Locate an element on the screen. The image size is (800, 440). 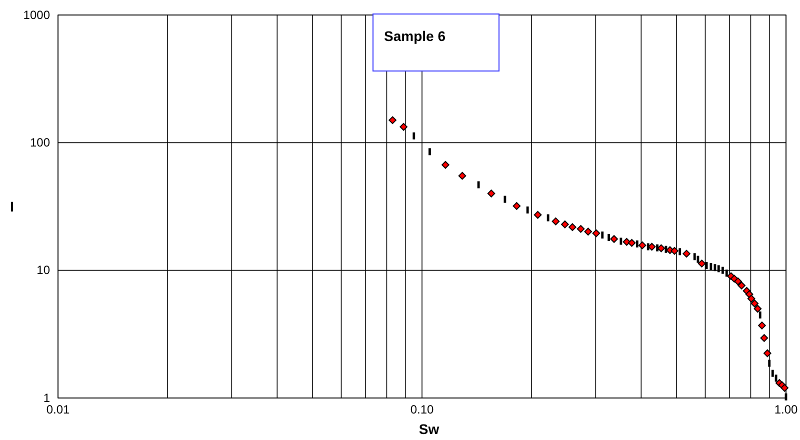
x-tick-label: 0.01 is located at coordinates (58, 409).